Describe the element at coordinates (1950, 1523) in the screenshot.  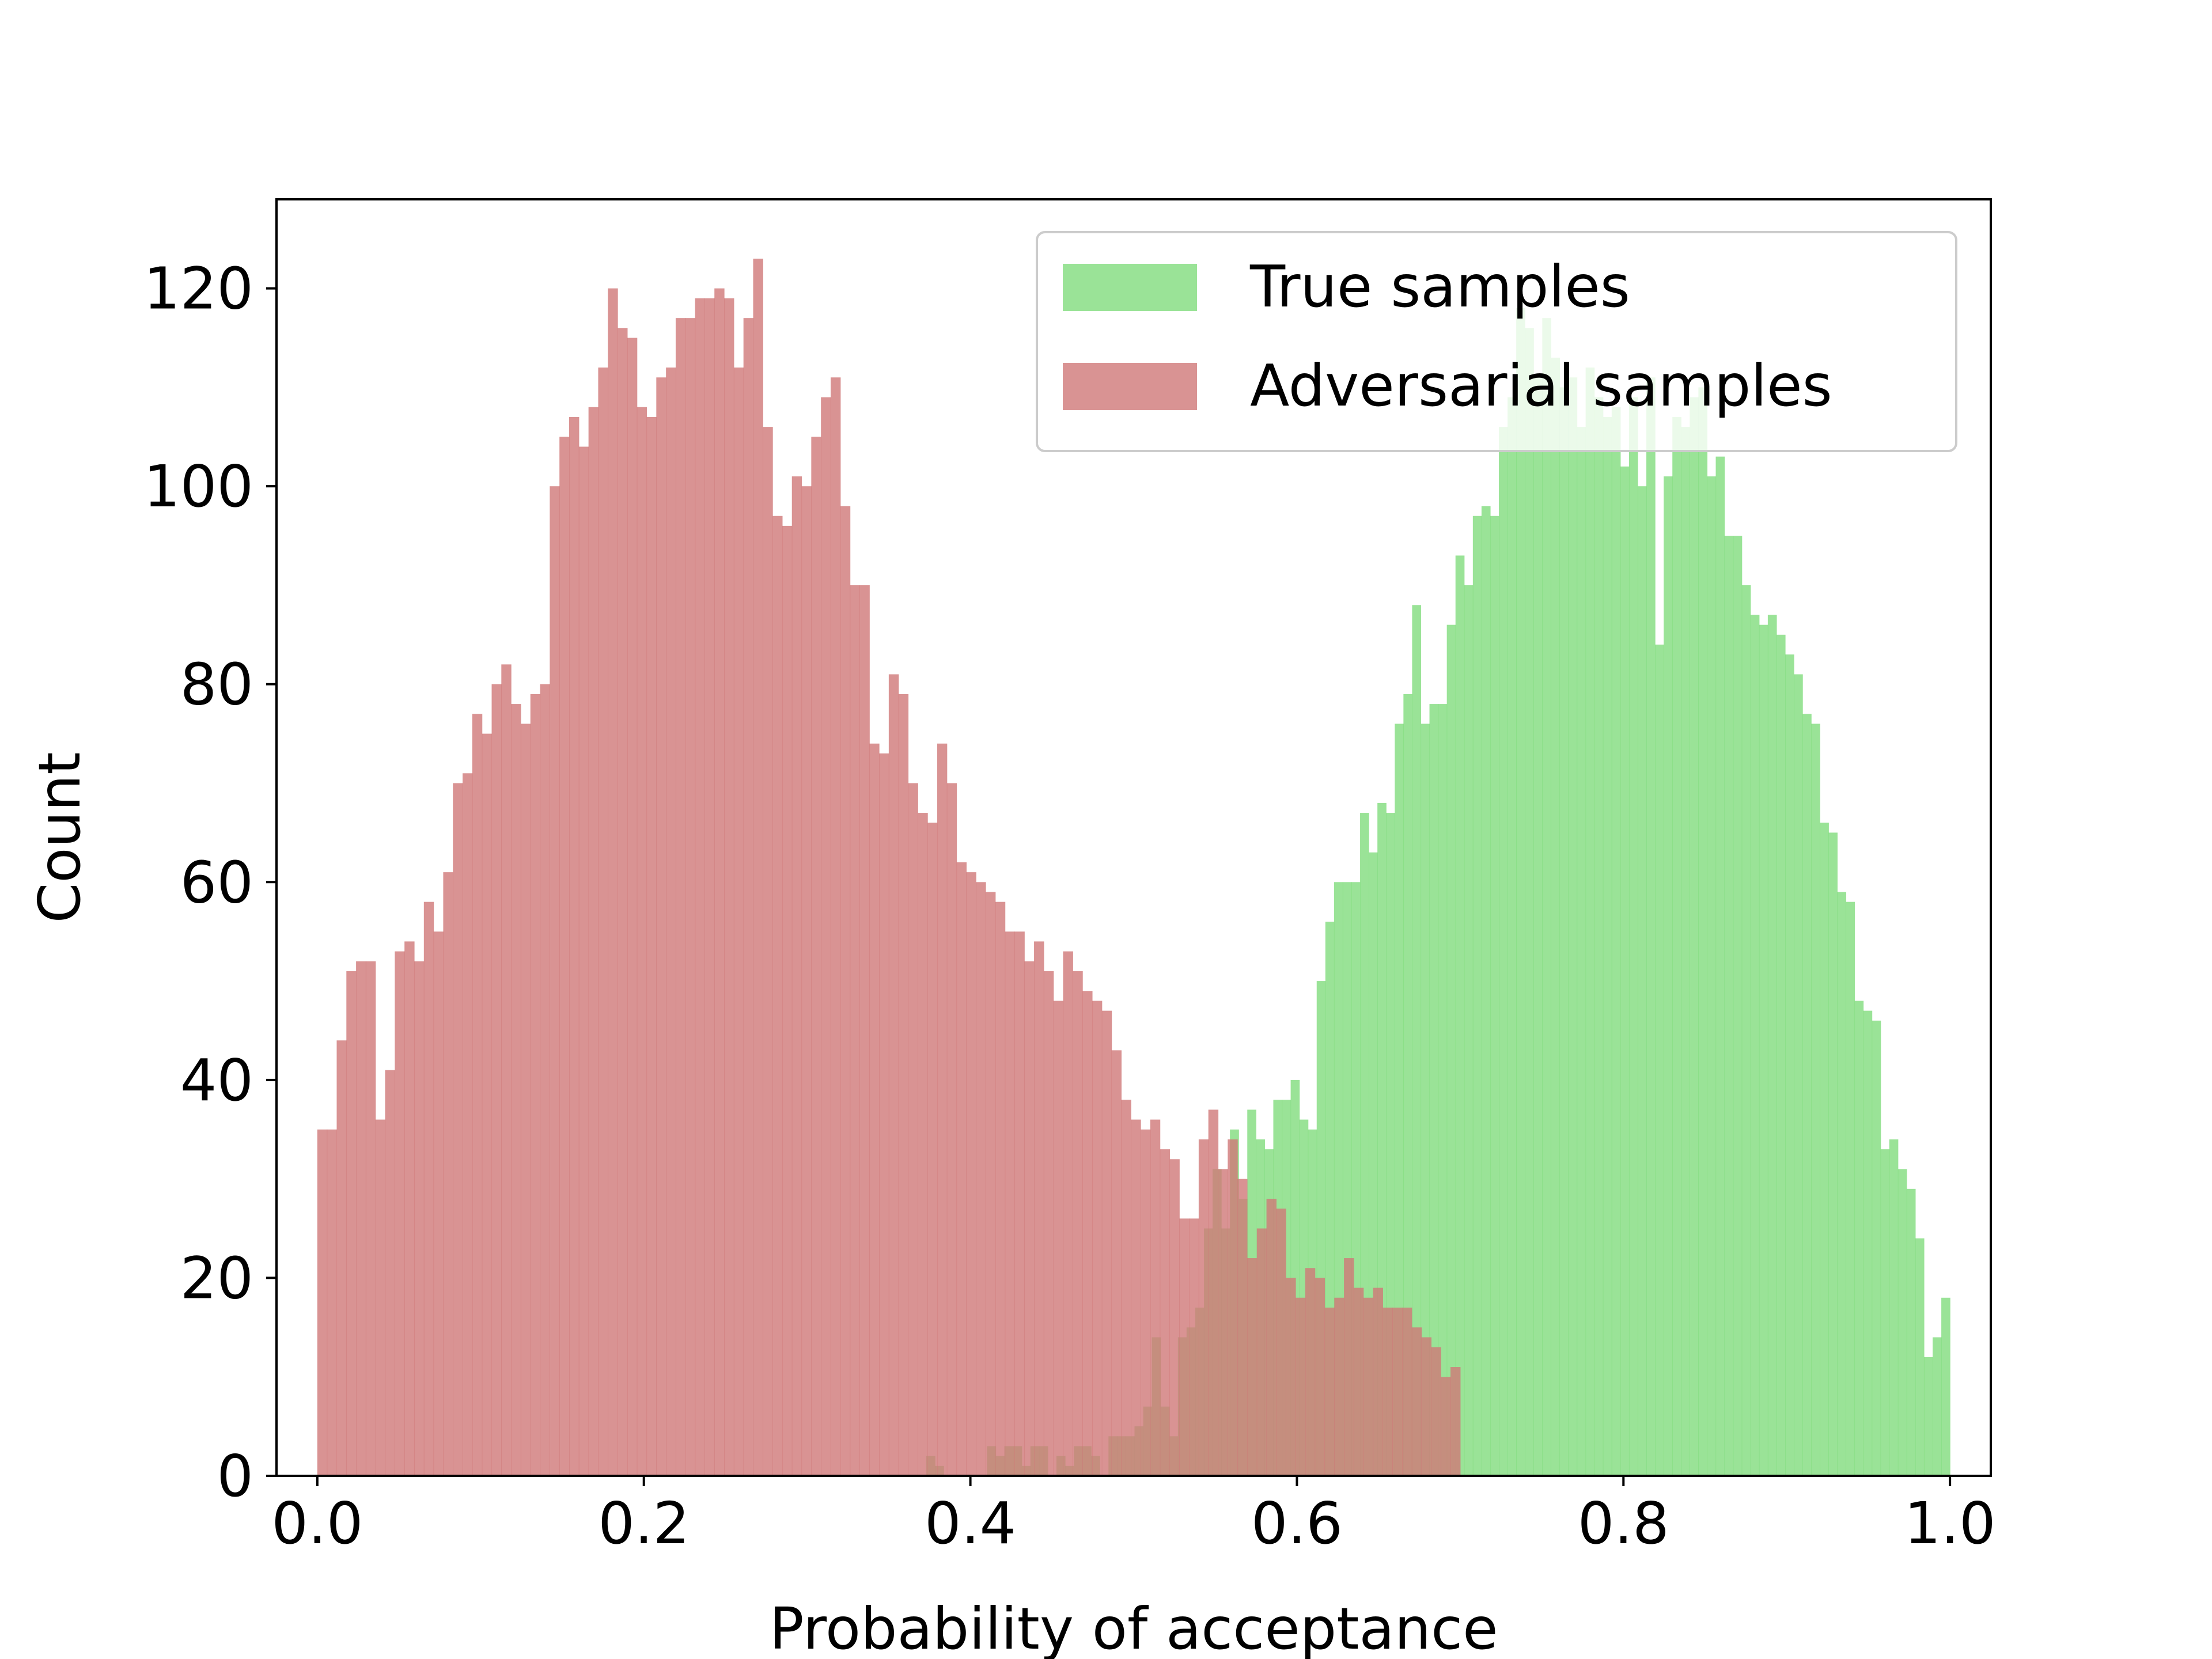
I see `x-tick-label-5: 1.0` at that location.